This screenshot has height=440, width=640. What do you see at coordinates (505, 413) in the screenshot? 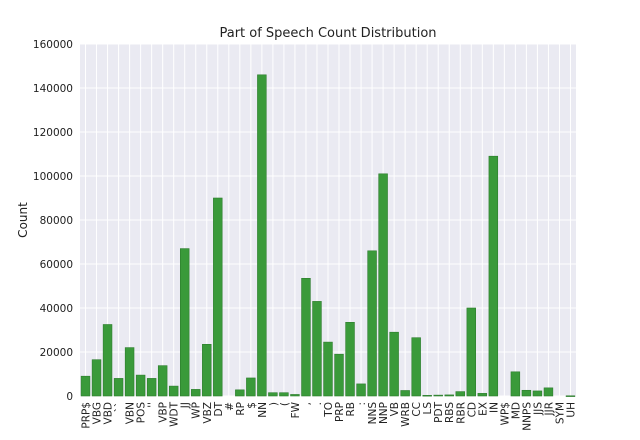
I see `x-tick-label: WP$` at bounding box center [505, 413].